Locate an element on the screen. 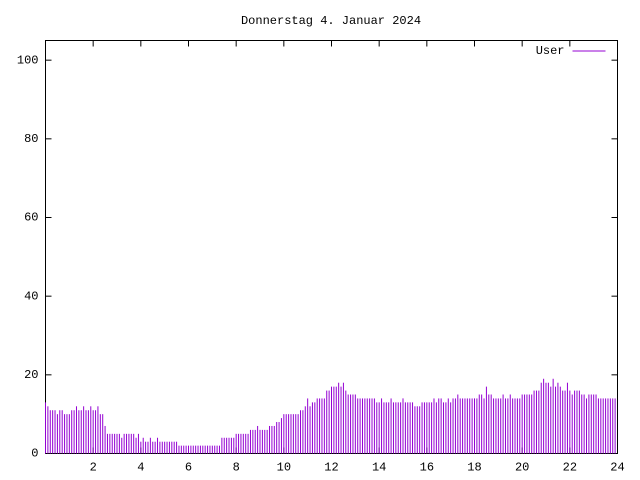  x-tick-label: 18 is located at coordinates (474, 468).